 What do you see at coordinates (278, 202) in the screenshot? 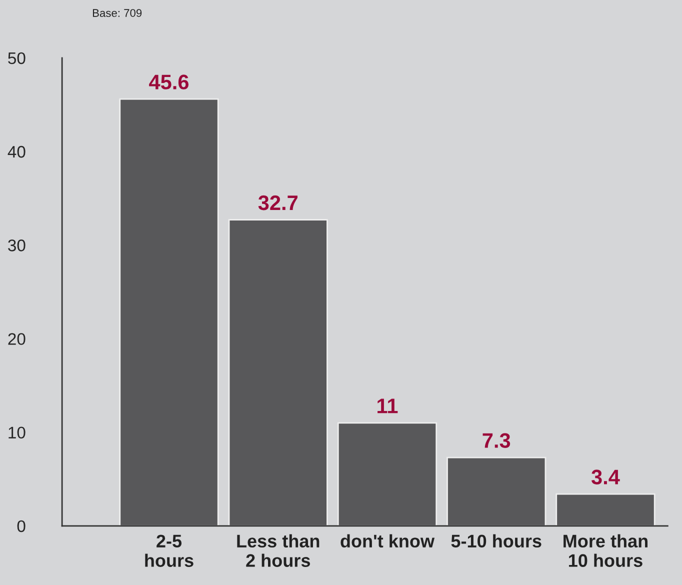
I see `data-label: 32.7` at bounding box center [278, 202].